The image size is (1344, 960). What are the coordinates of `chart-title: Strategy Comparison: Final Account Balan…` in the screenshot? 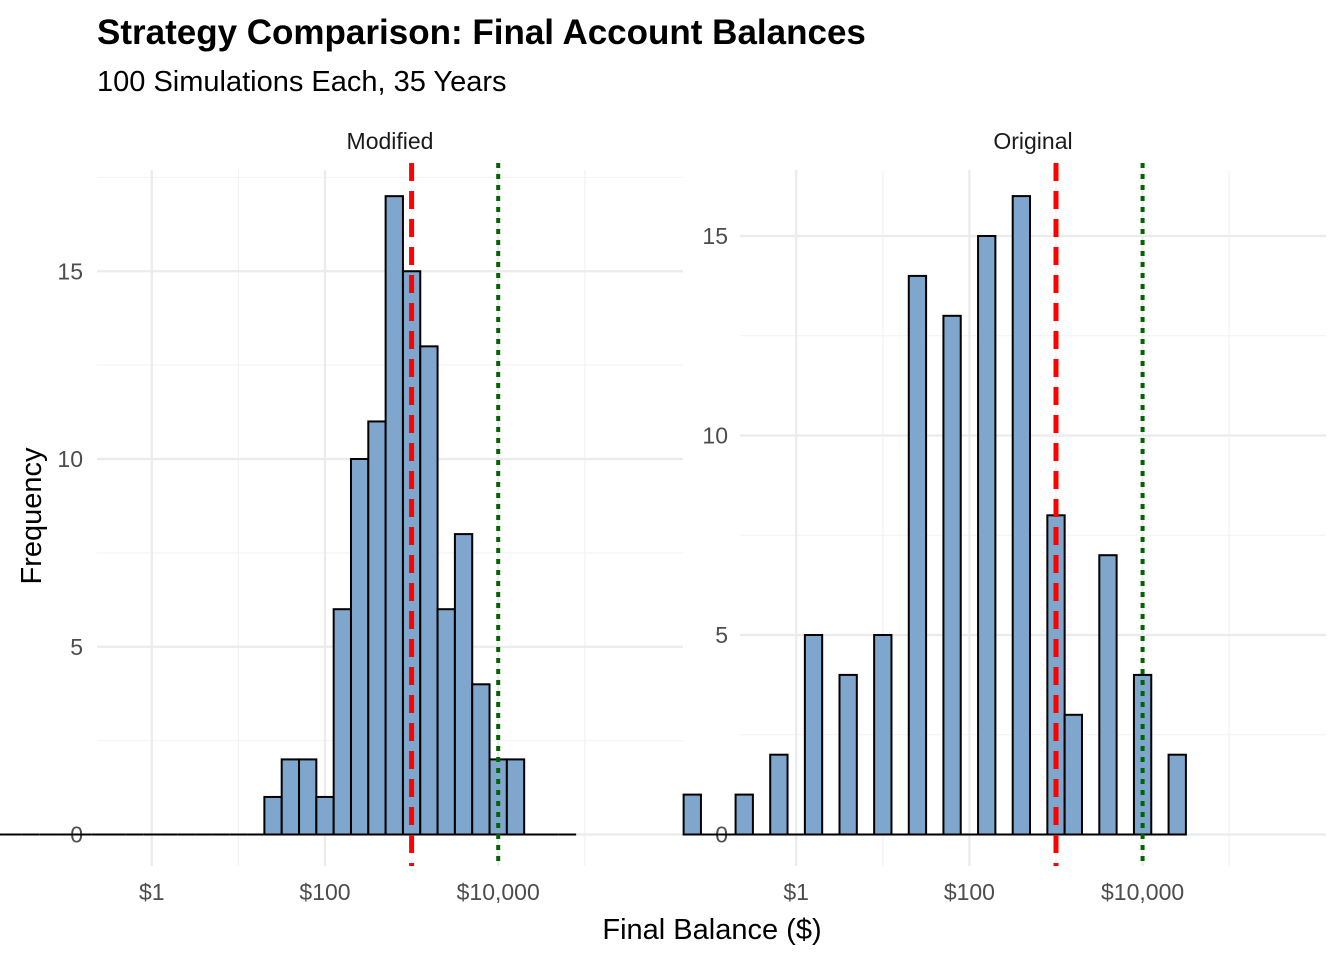 It's located at (481, 32).